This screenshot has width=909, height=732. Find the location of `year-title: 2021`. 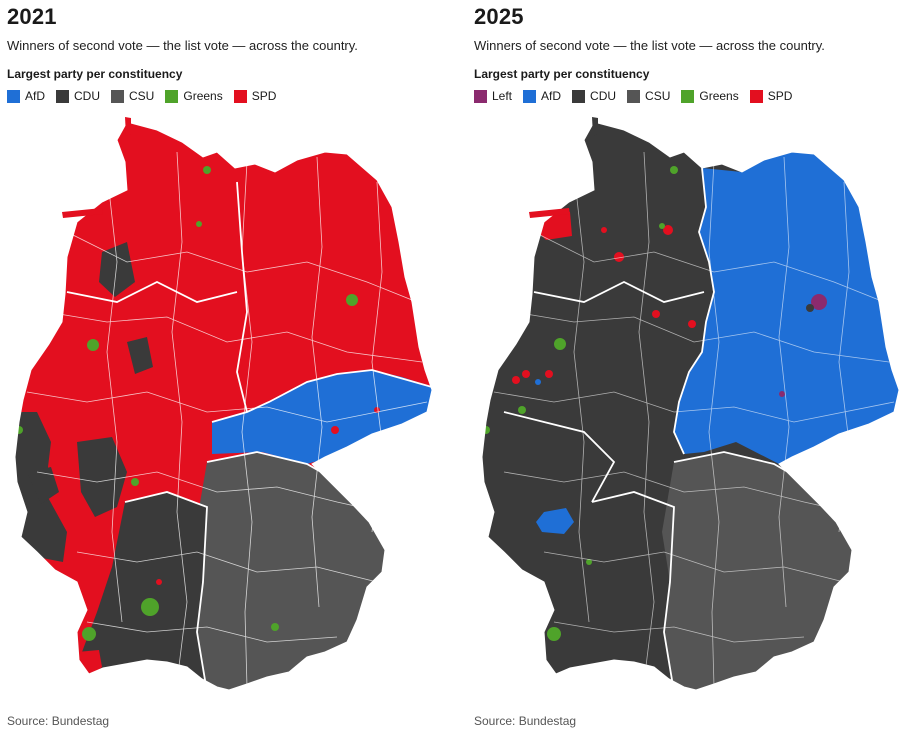

year-title: 2021 is located at coordinates (32, 16).